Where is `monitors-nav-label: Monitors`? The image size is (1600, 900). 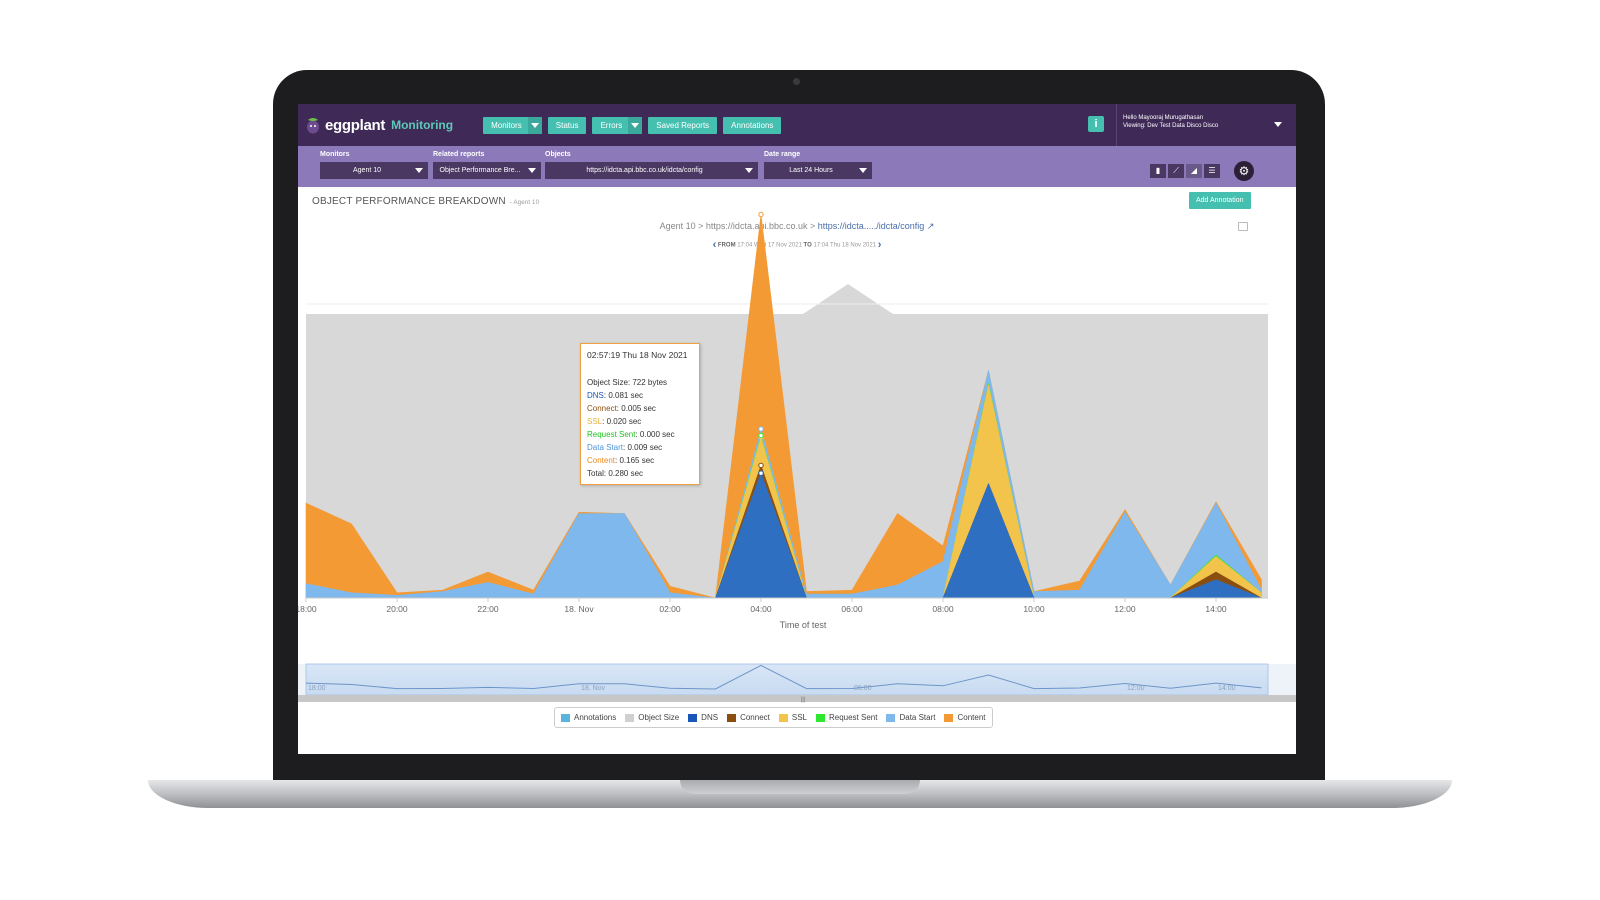
monitors-nav-label: Monitors is located at coordinates (506, 125).